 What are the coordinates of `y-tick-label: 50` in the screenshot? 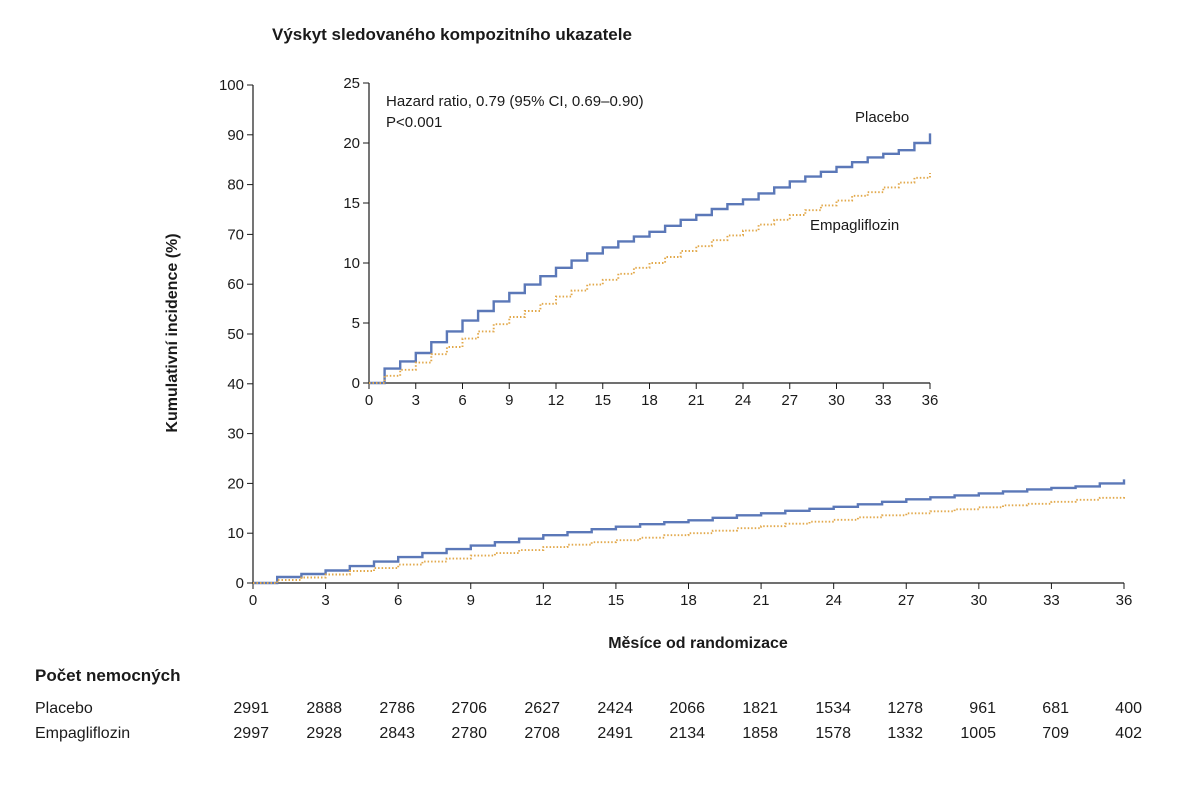 It's located at (235, 334).